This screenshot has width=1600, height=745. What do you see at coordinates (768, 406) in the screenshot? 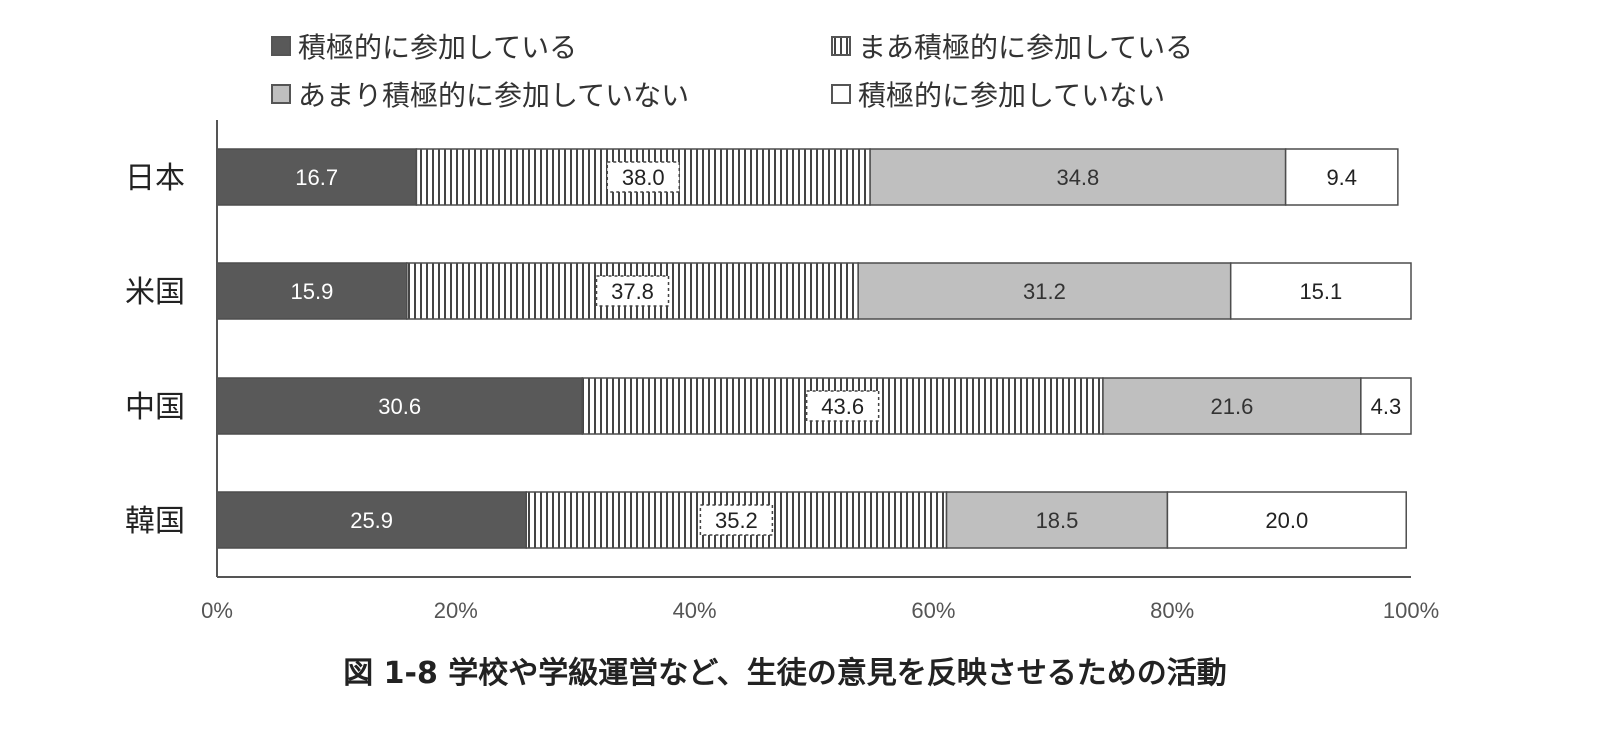
I see `bar-row: 中国 30.6 43.6 21.6 4.3` at bounding box center [768, 406].